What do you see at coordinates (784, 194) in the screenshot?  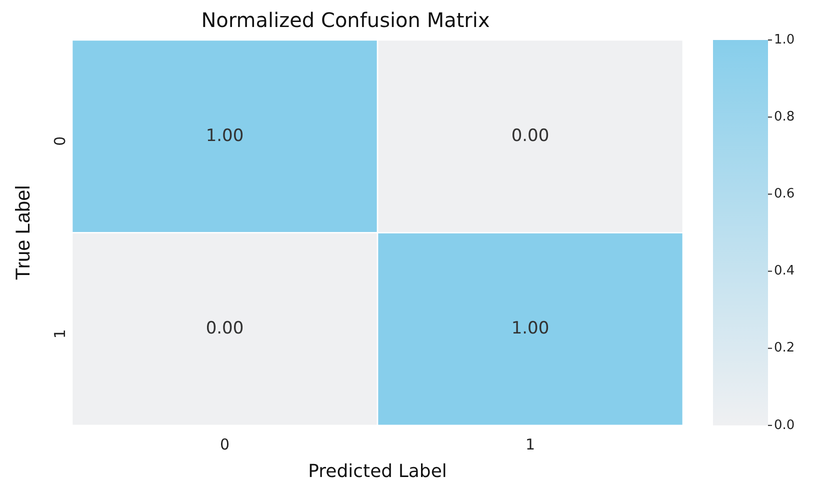 I see `color-bar-label: 0.6` at bounding box center [784, 194].